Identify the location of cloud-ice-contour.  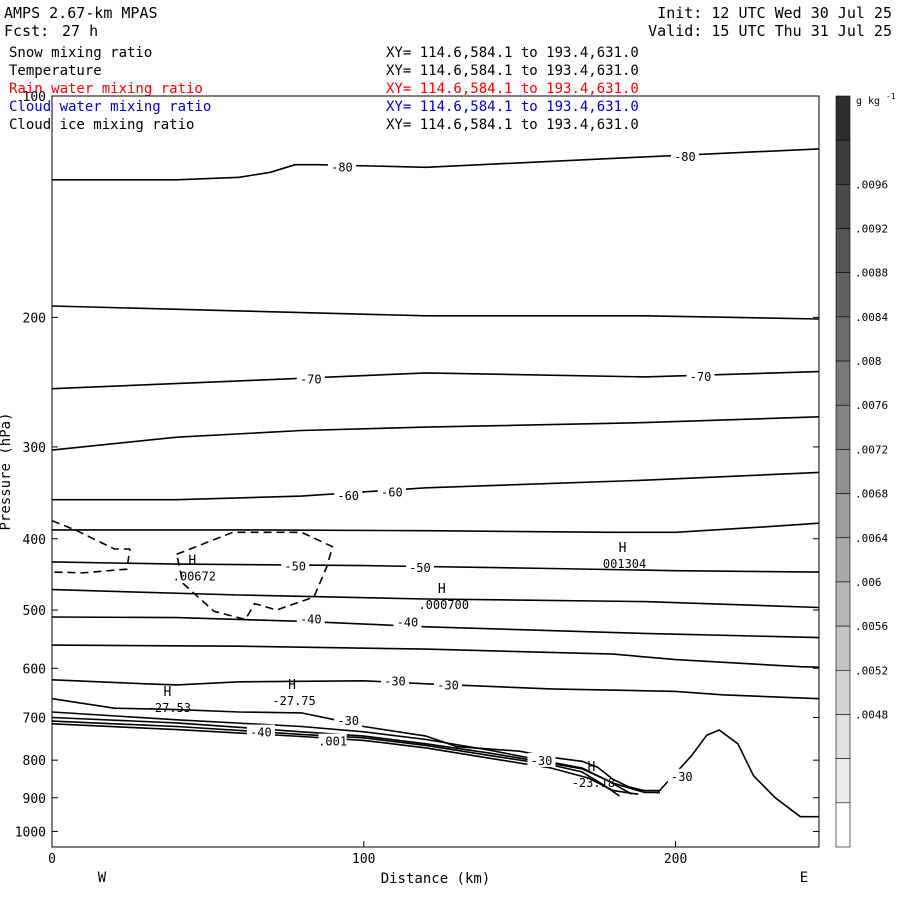
(91, 546).